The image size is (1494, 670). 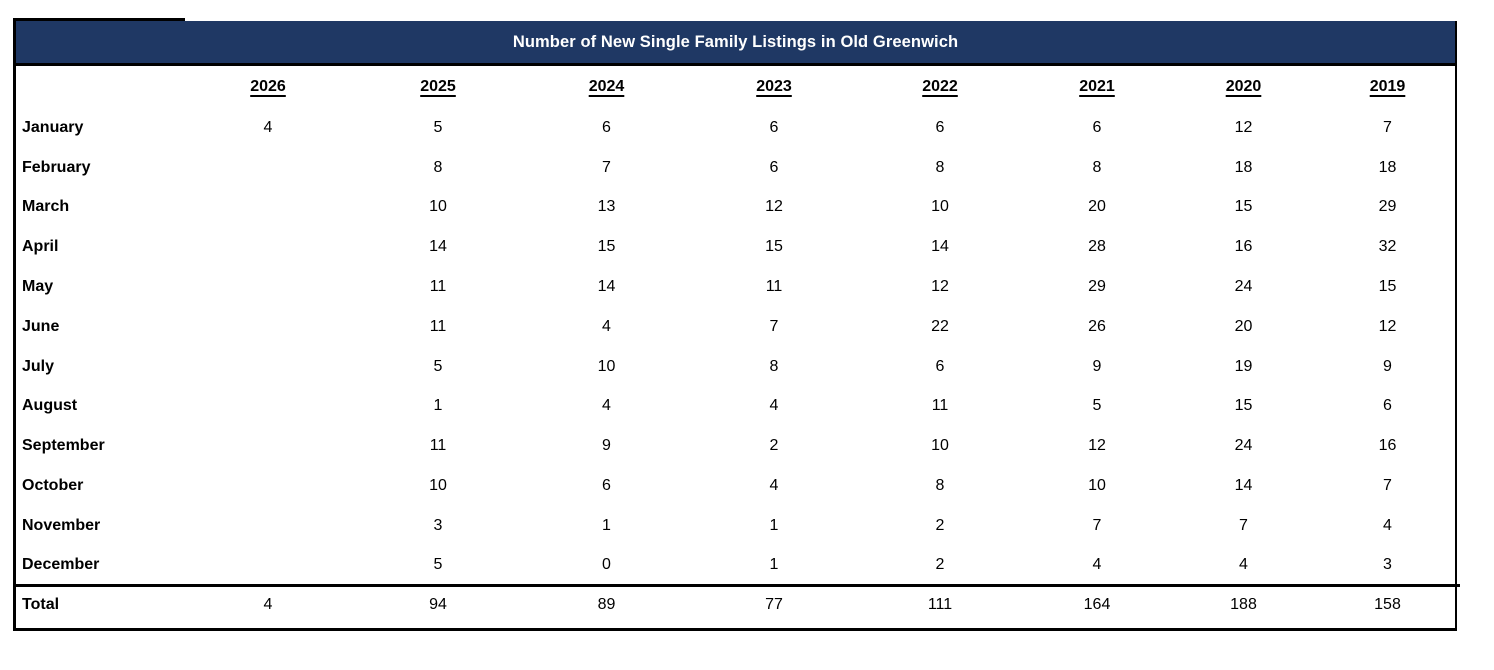 I want to click on month-row-july: July 5 10 8 6 9 19 9, so click(x=738, y=367).